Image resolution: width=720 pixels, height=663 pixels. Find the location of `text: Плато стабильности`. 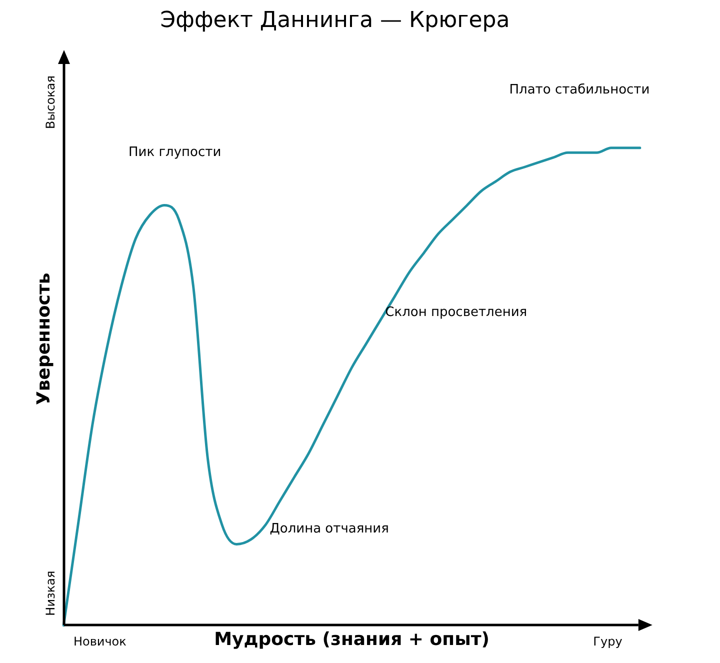

text: Плато стабильности is located at coordinates (579, 90).